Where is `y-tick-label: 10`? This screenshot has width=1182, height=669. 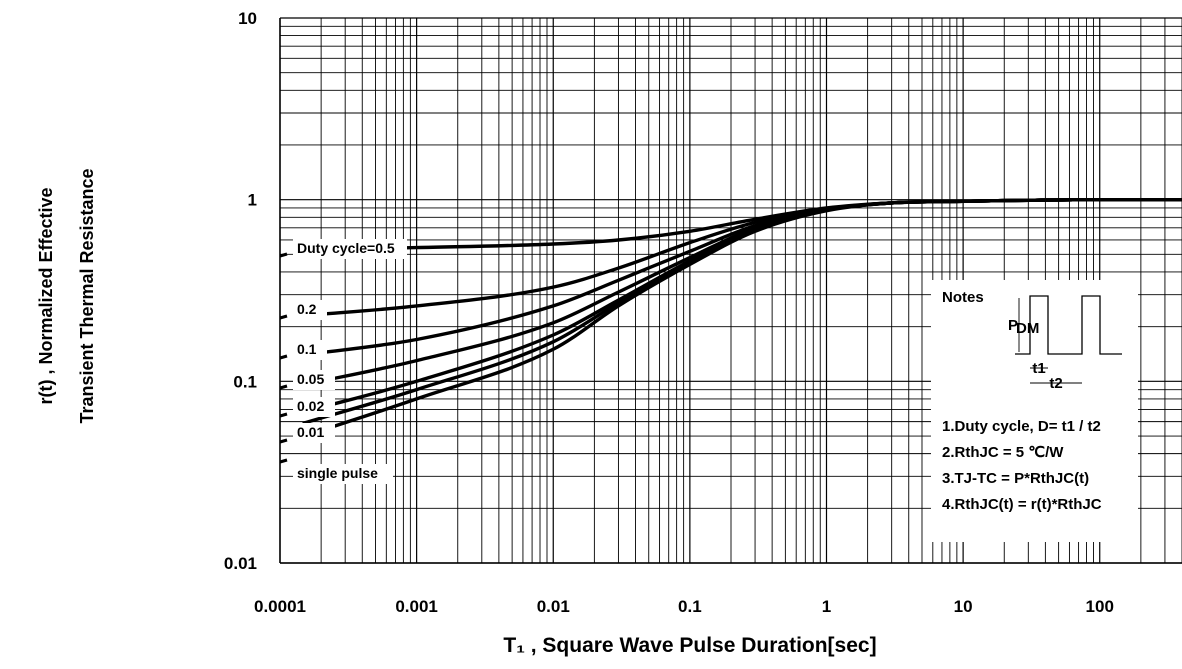
y-tick-label: 10 is located at coordinates (247, 18).